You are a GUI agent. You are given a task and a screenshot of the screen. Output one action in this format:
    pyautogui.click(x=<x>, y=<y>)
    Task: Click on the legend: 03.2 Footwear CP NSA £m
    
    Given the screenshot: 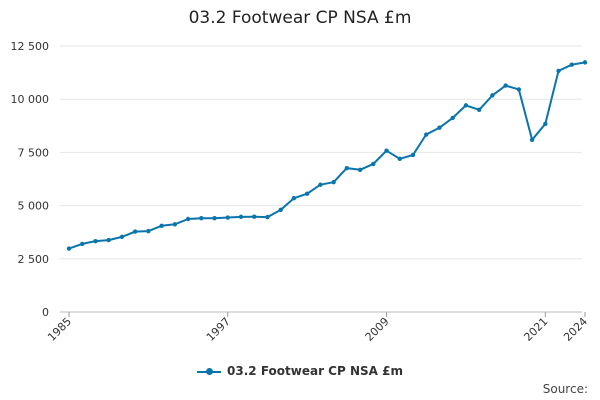 What is the action you would take?
    pyautogui.click(x=300, y=371)
    